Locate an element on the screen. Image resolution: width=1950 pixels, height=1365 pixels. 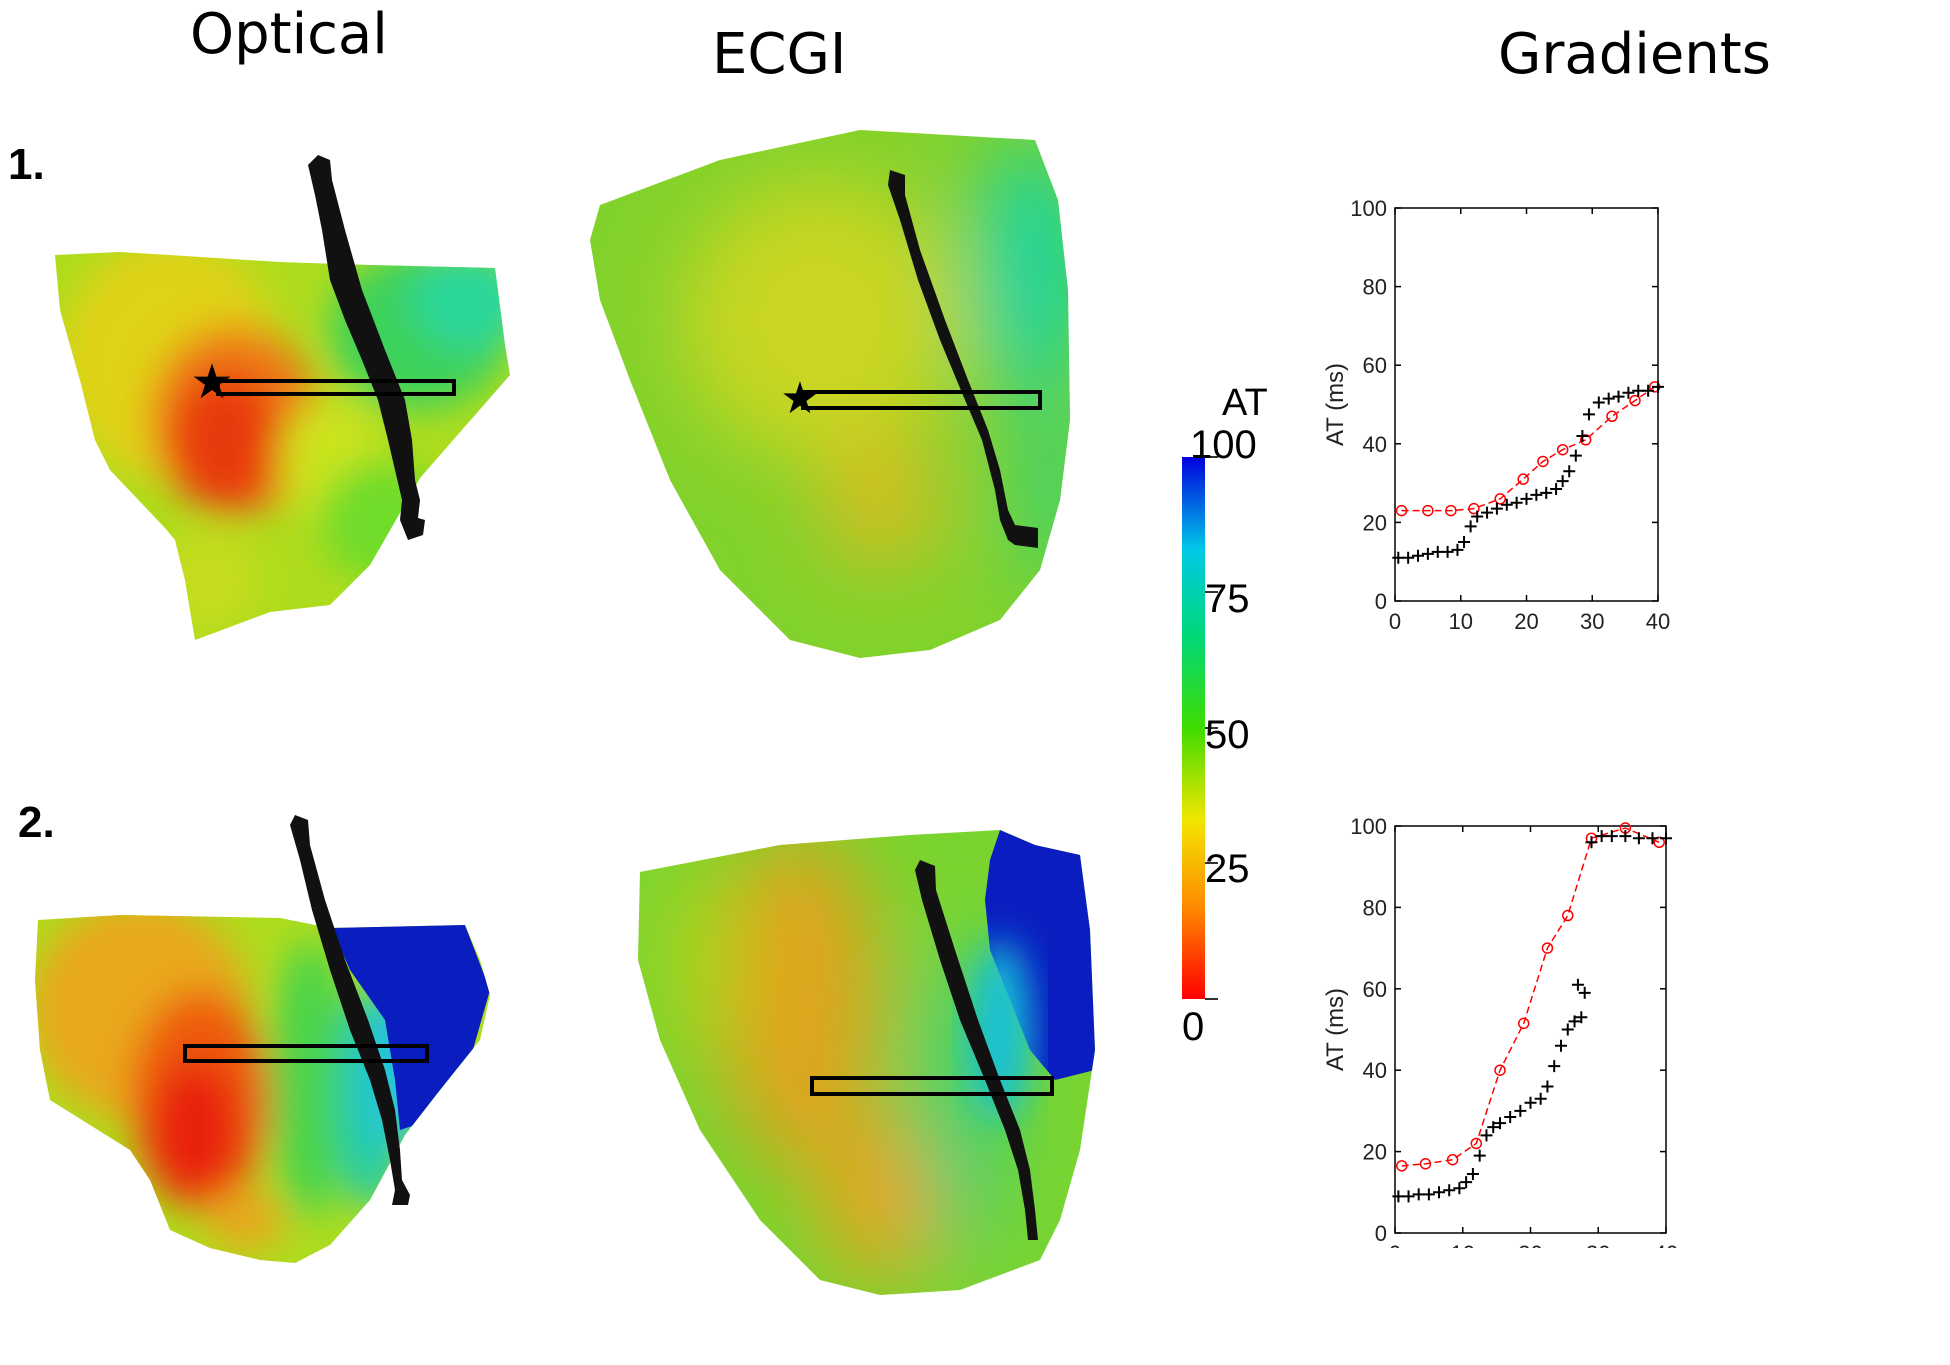
plot1-xtick-label: 30 is located at coordinates (1592, 619).